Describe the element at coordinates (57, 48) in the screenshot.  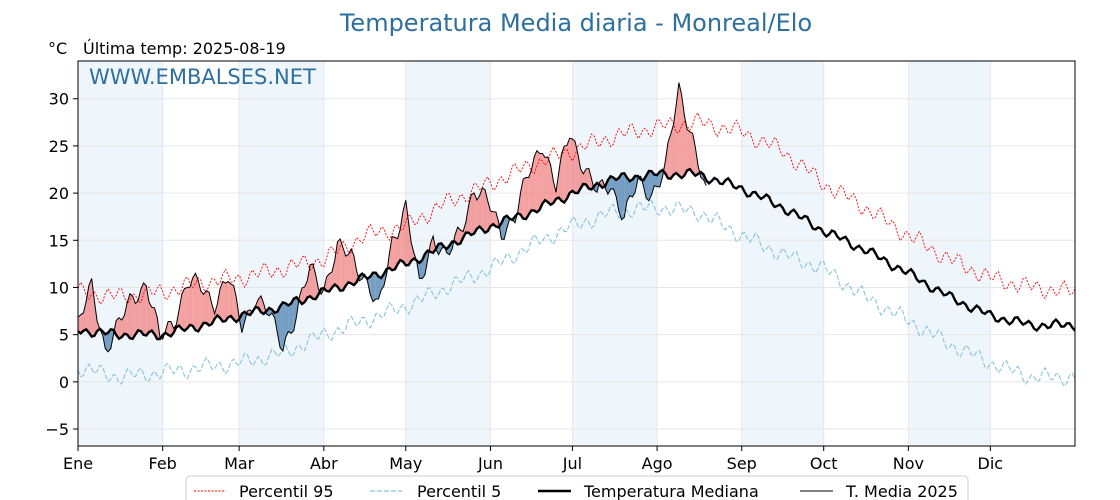
I see `y-unit-label: °C` at that location.